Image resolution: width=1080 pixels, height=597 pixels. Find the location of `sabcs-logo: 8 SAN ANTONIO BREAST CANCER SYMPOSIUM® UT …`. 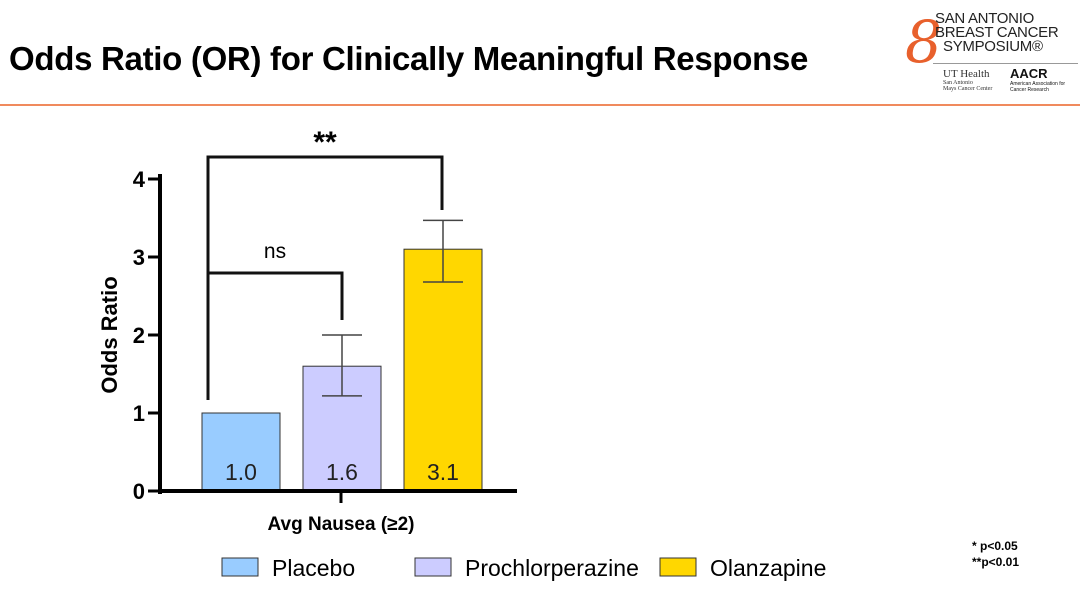

sabcs-logo: 8 SAN ANTONIO BREAST CANCER SYMPOSIUM® UT … is located at coordinates (987, 53).